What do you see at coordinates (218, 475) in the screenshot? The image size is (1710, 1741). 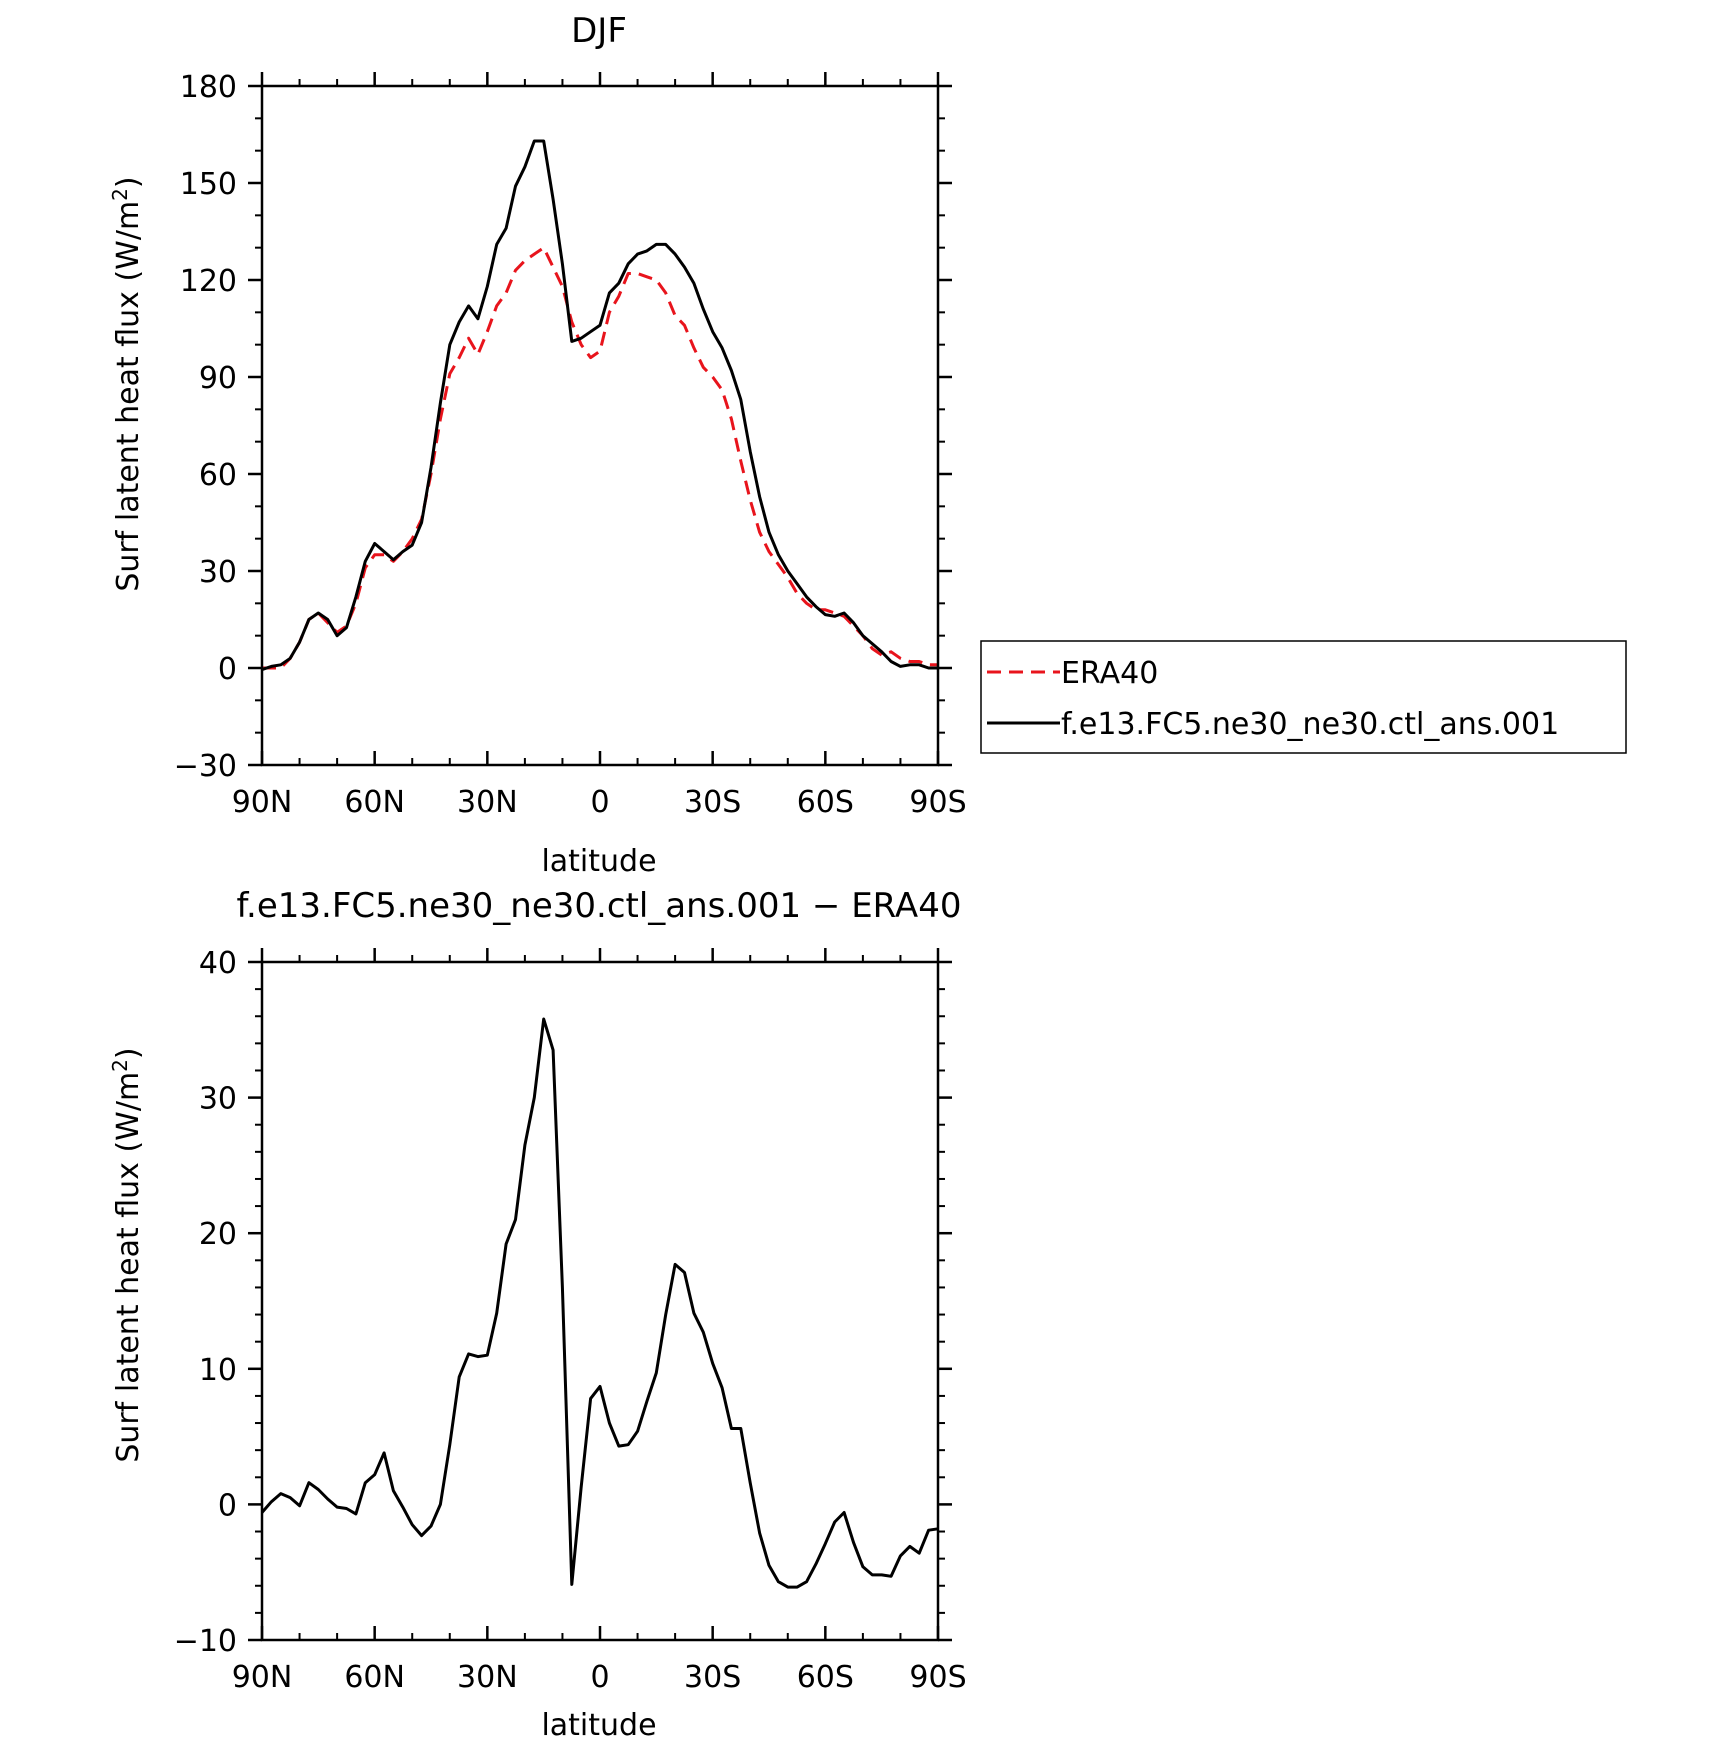 I see `y-tick-label: 60` at bounding box center [218, 475].